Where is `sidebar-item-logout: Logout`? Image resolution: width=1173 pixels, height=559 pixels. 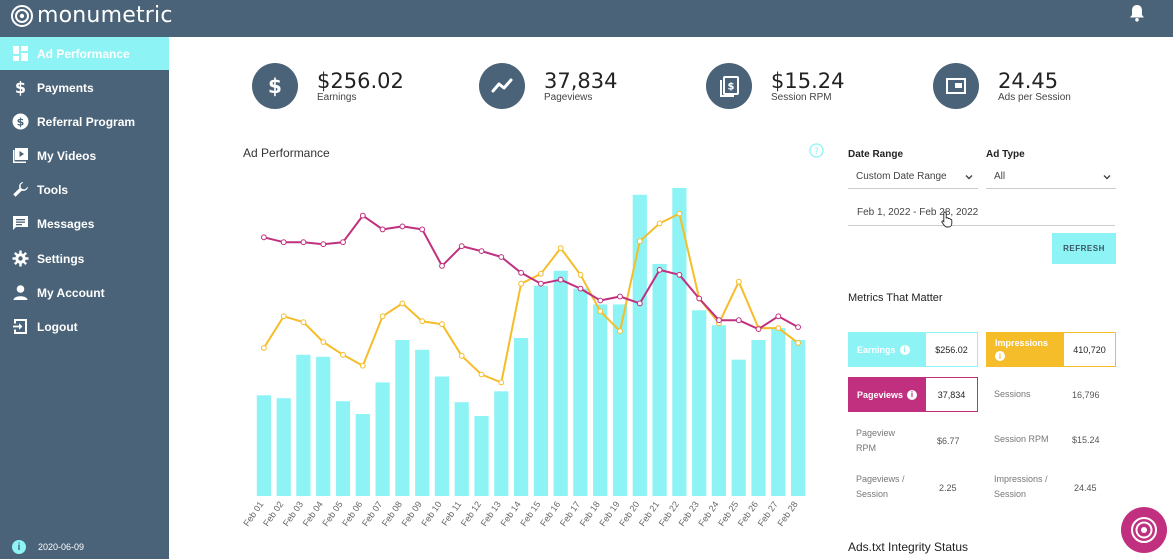
sidebar-item-logout: Logout is located at coordinates (84, 326).